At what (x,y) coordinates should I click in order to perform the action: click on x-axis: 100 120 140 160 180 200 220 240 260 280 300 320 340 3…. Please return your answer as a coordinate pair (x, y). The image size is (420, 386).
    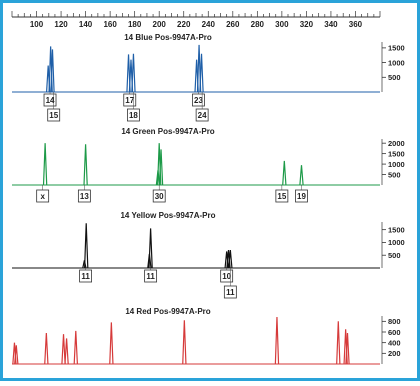
    Looking at the image, I should click on (196, 20).